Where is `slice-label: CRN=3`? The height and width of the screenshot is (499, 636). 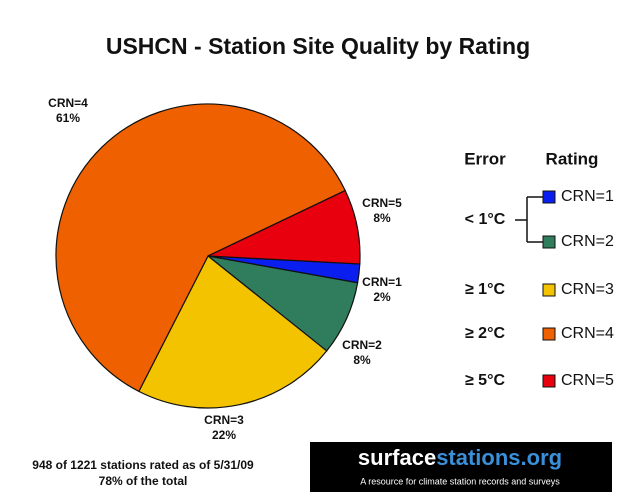 slice-label: CRN=3 is located at coordinates (224, 420).